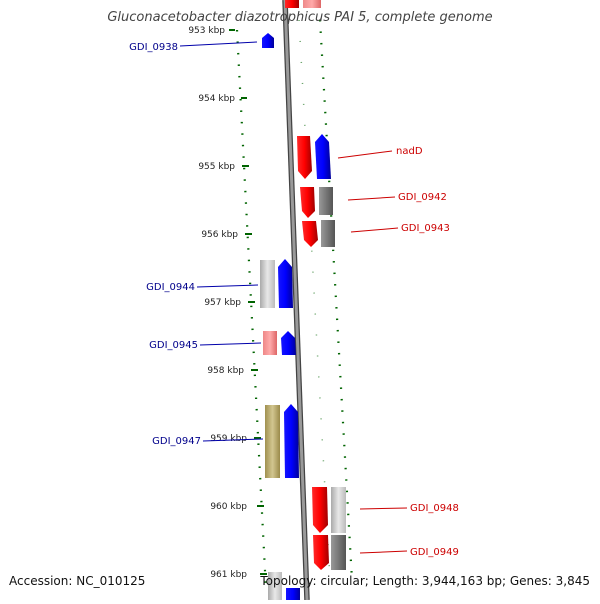 The height and width of the screenshot is (604, 600). What do you see at coordinates (422, 197) in the screenshot?
I see `gene-label-GDI_0942: GDI_0942` at bounding box center [422, 197].